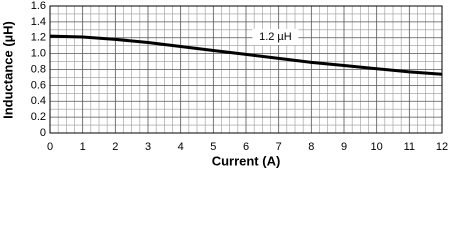 The height and width of the screenshot is (240, 450). I want to click on y-tick-label: 0.8, so click(38, 69).